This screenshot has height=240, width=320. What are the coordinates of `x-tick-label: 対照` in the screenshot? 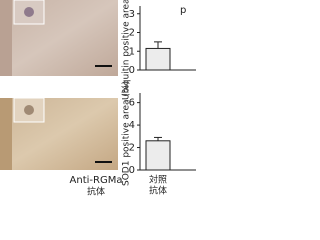 It's located at (158, 180).